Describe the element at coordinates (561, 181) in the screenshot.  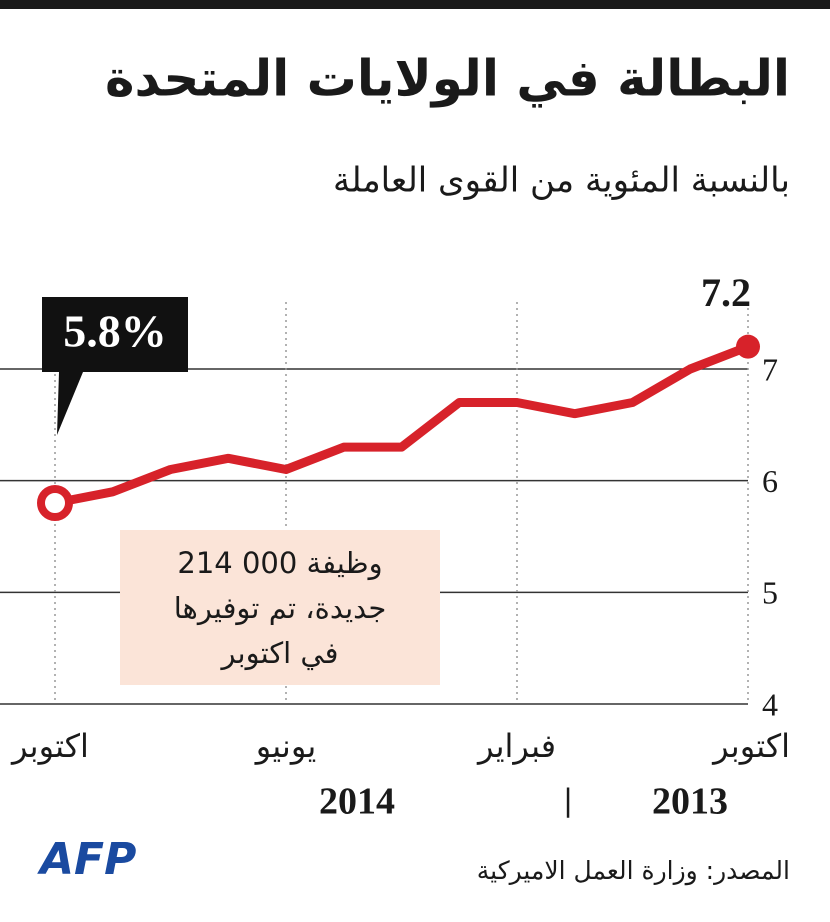
I see `chart-subtitle: بالنسبة المئوية من القوى العاملة` at that location.